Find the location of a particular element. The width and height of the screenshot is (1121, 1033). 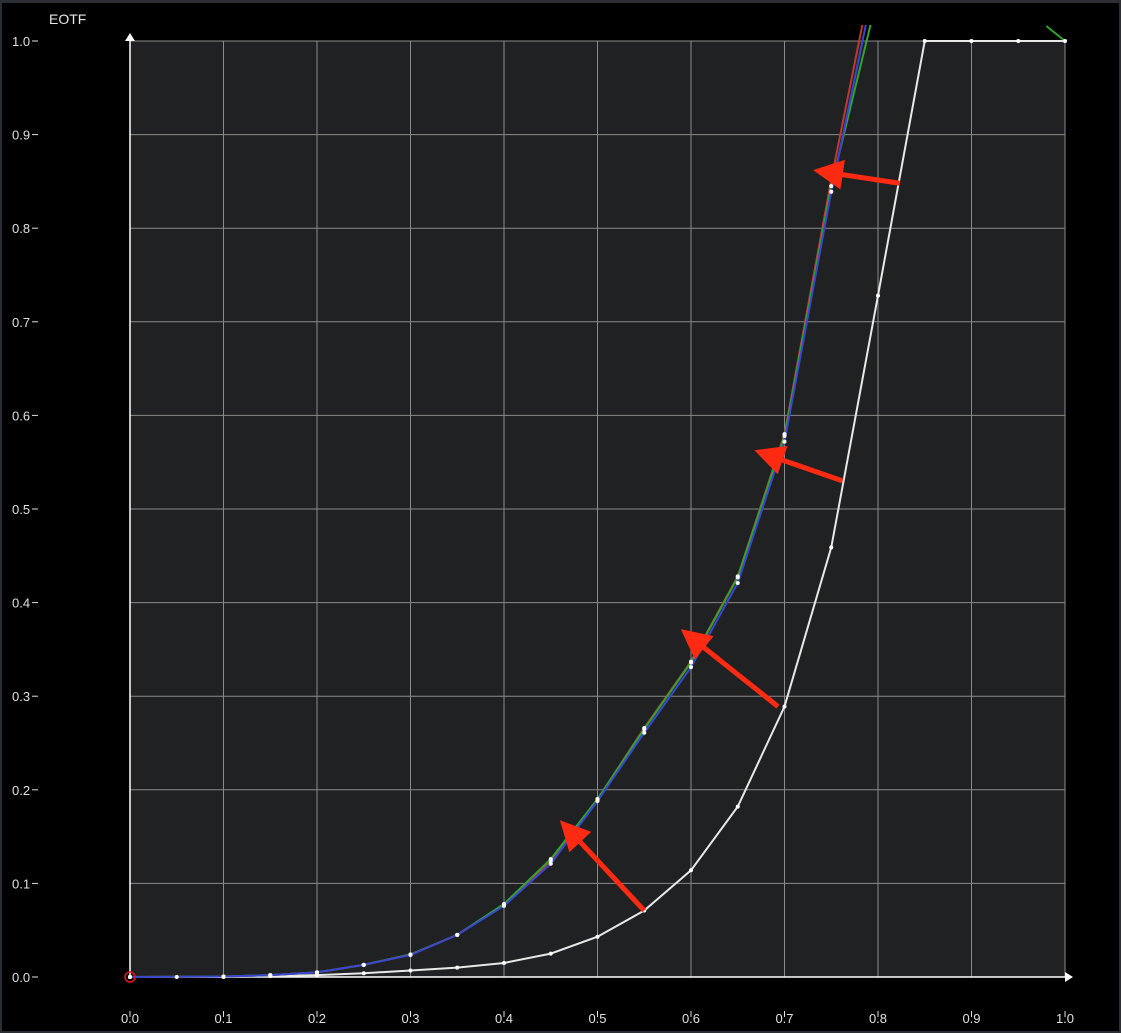

x-tick-label: 0.0 is located at coordinates (130, 1018).